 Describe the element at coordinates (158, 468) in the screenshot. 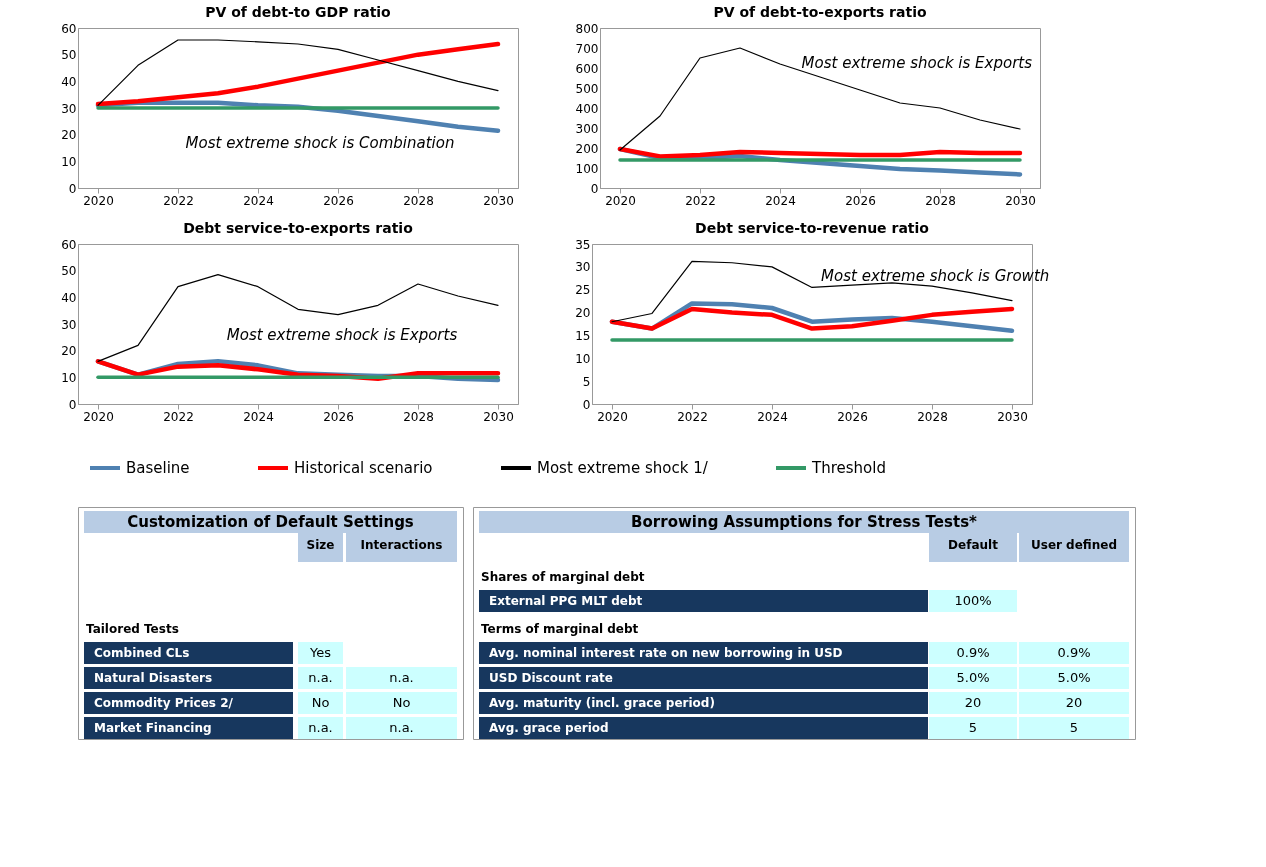

I see `legend-label: Baseline` at that location.